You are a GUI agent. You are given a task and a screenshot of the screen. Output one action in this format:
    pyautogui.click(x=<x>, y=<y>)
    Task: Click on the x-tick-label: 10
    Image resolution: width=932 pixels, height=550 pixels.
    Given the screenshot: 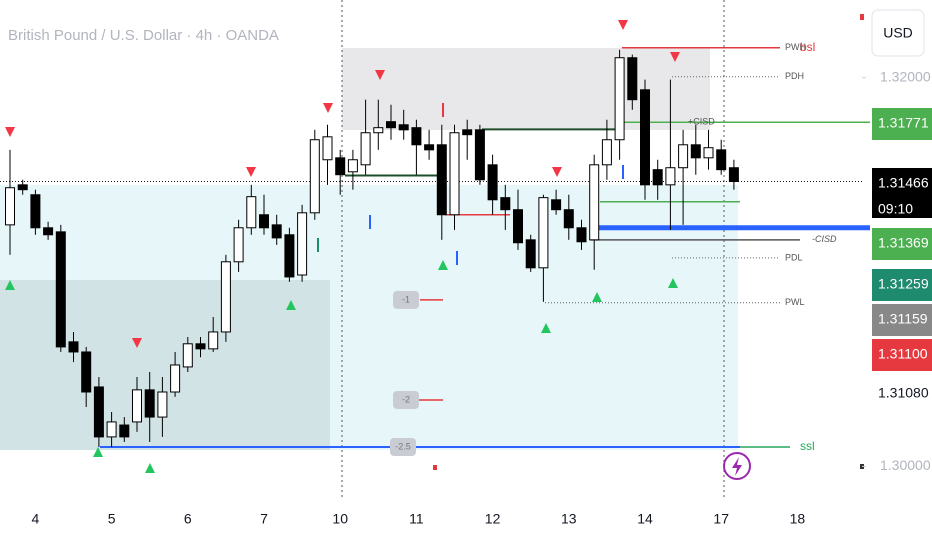 What is the action you would take?
    pyautogui.click(x=340, y=519)
    